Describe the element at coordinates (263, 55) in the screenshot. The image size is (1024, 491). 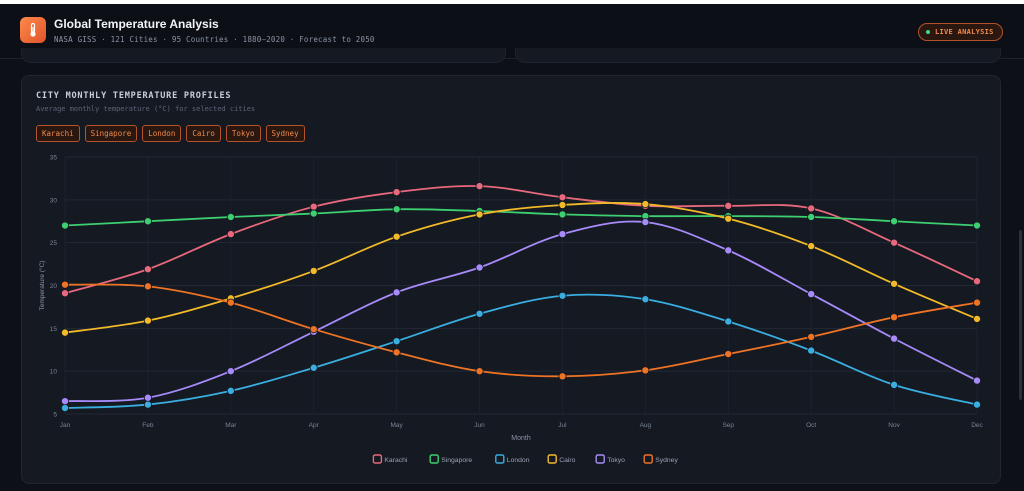
I see `previous-panel-left` at that location.